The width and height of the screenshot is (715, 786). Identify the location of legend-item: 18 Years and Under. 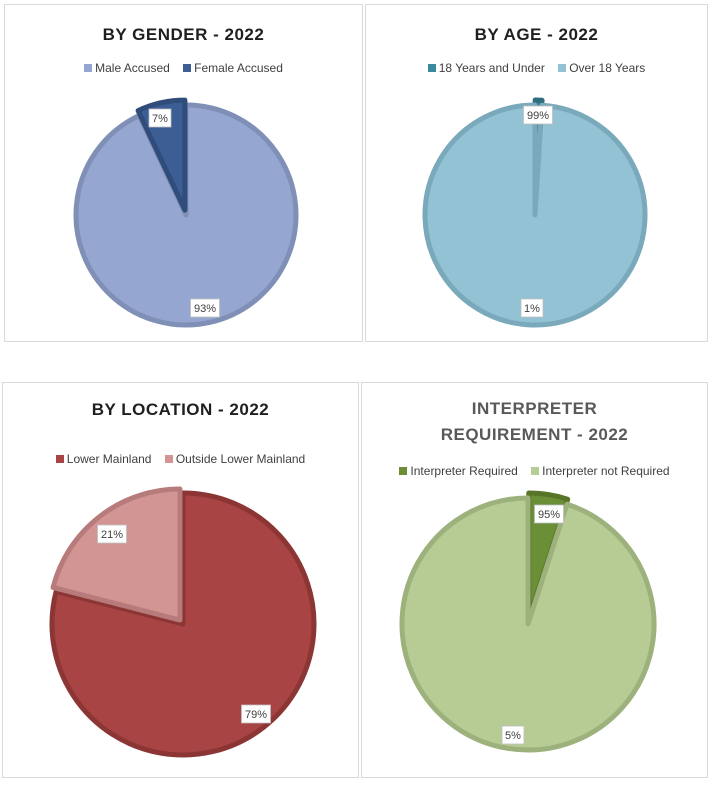
(486, 68).